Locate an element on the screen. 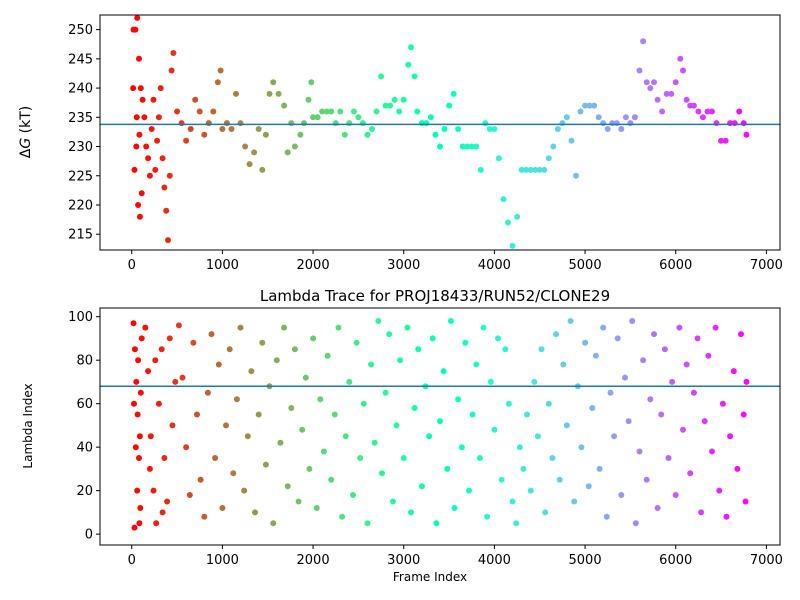  y-tick-label: 220 is located at coordinates (80, 205).